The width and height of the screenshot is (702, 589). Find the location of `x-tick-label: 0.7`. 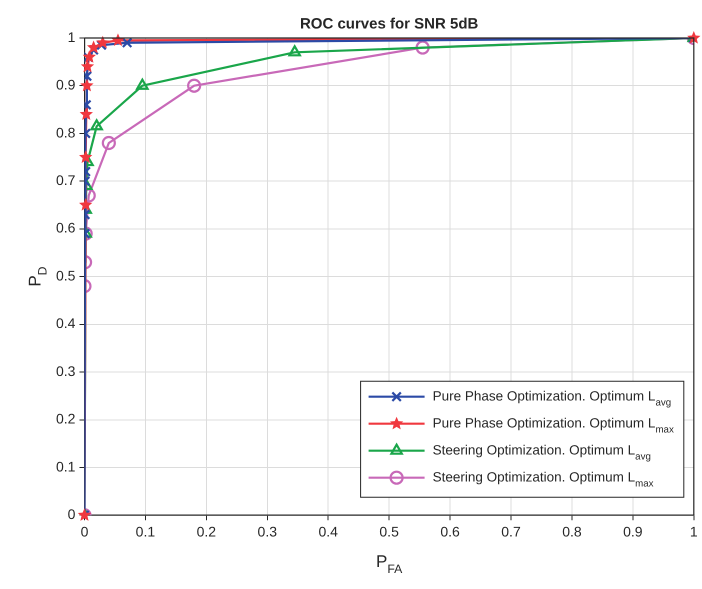

x-tick-label: 0.7 is located at coordinates (511, 531).